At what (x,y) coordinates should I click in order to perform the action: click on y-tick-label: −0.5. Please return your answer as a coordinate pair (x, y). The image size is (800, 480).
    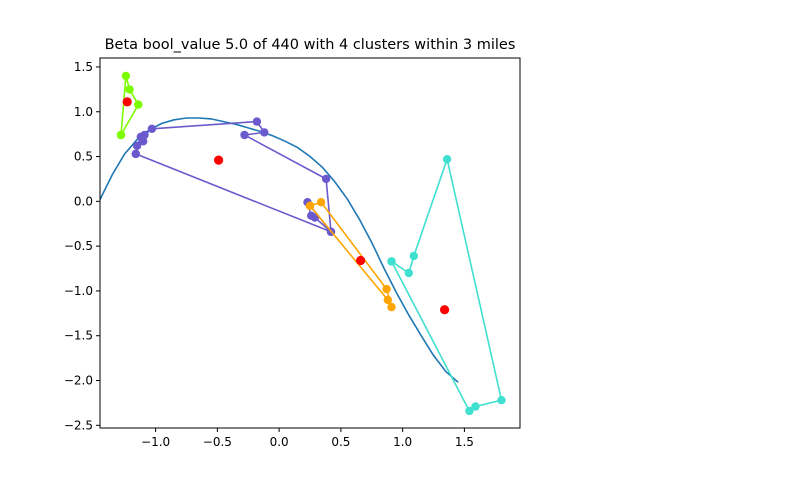
    Looking at the image, I should click on (78, 246).